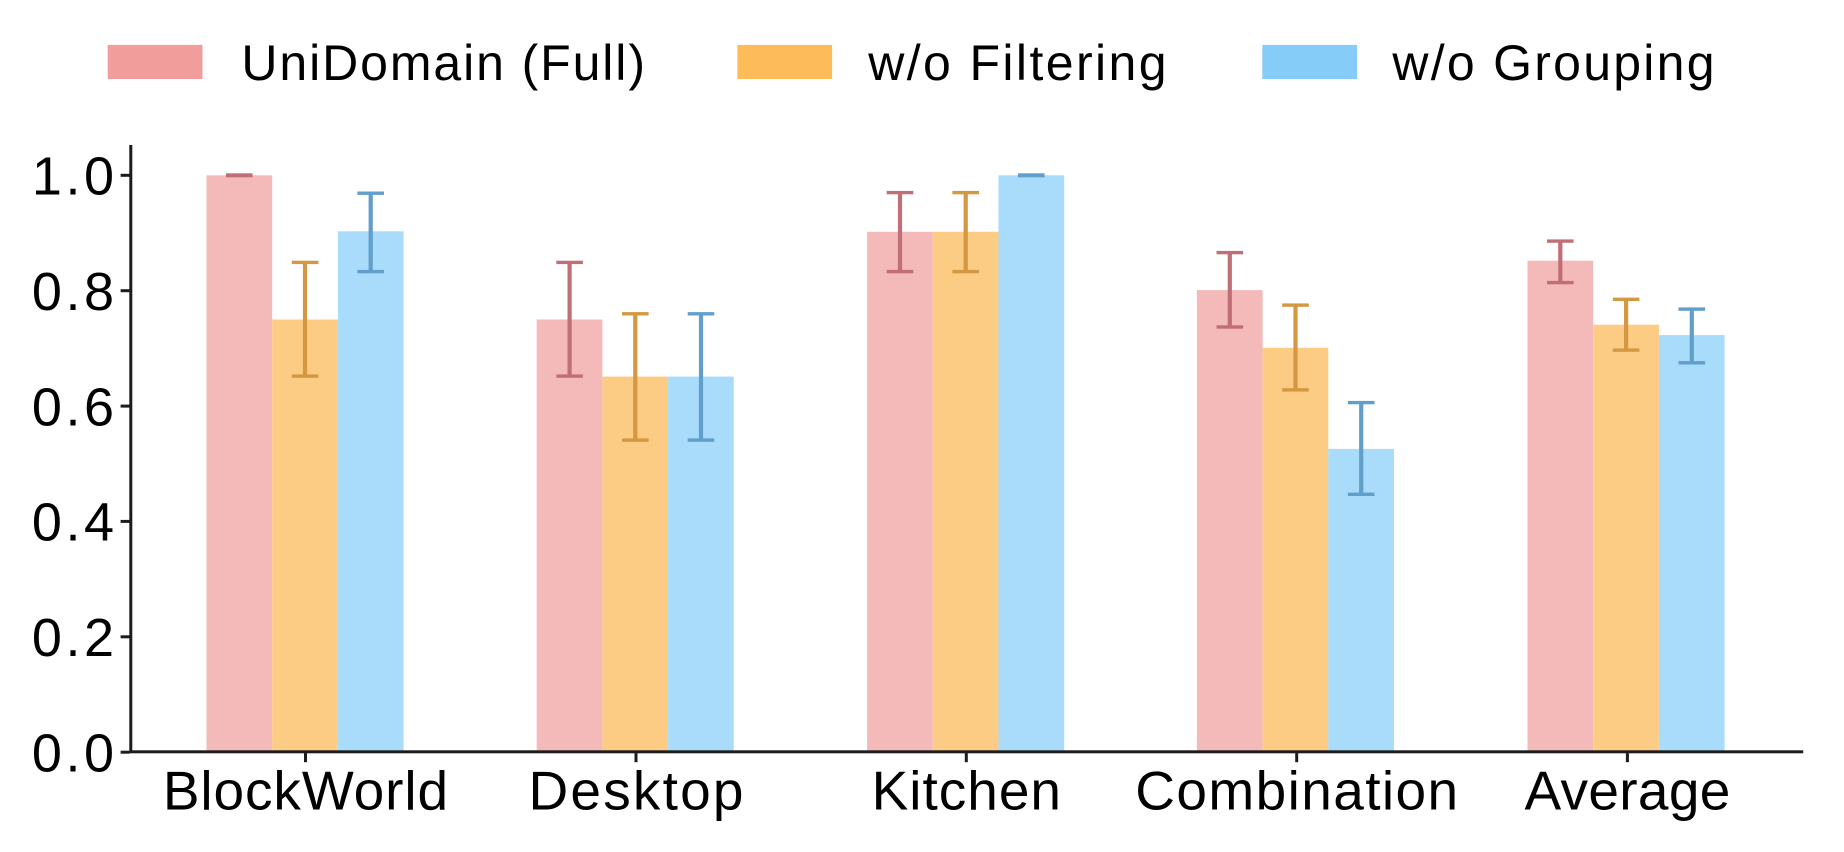 This screenshot has height=852, width=1844. I want to click on svg-text: 0.2, so click(75, 638).